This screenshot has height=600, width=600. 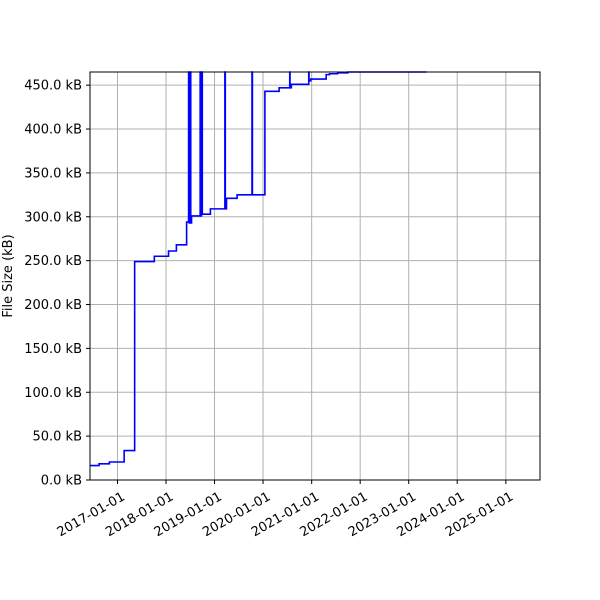 What do you see at coordinates (53, 217) in the screenshot?
I see `y-tick-label: 300.0 kB` at bounding box center [53, 217].